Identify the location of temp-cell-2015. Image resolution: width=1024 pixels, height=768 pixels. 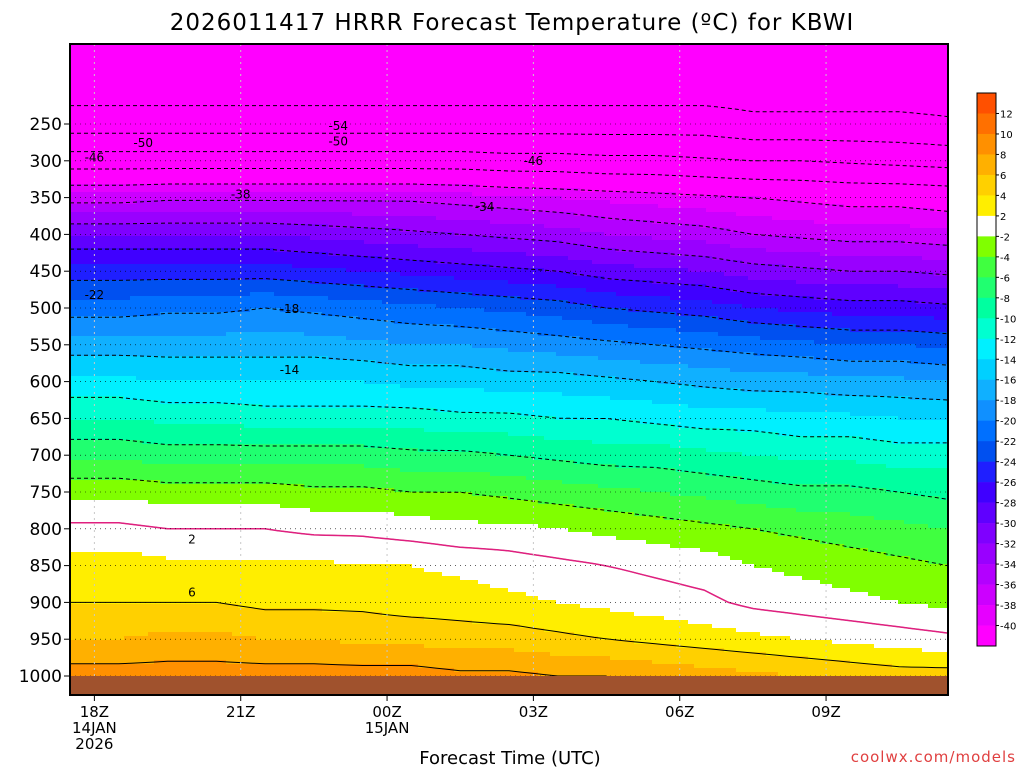
(145, 282).